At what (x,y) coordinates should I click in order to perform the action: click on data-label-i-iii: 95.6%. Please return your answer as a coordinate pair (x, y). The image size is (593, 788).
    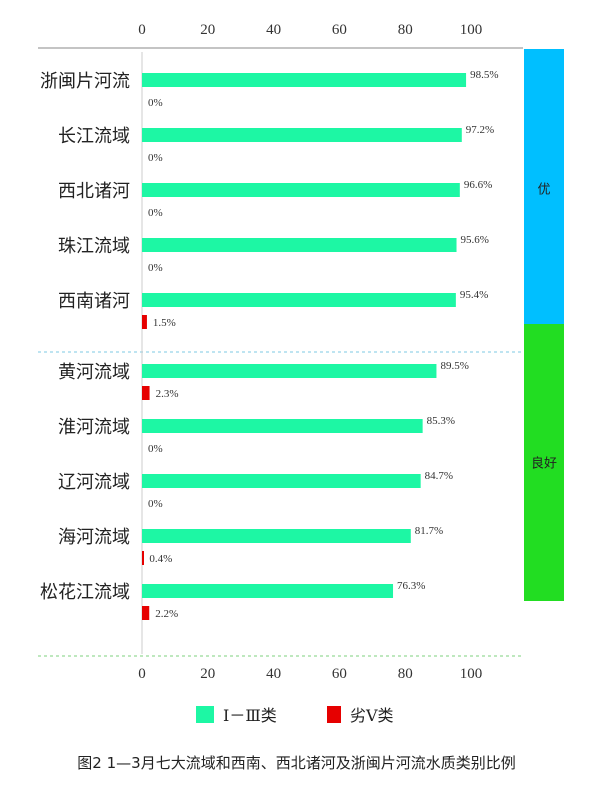
    Looking at the image, I should click on (475, 240).